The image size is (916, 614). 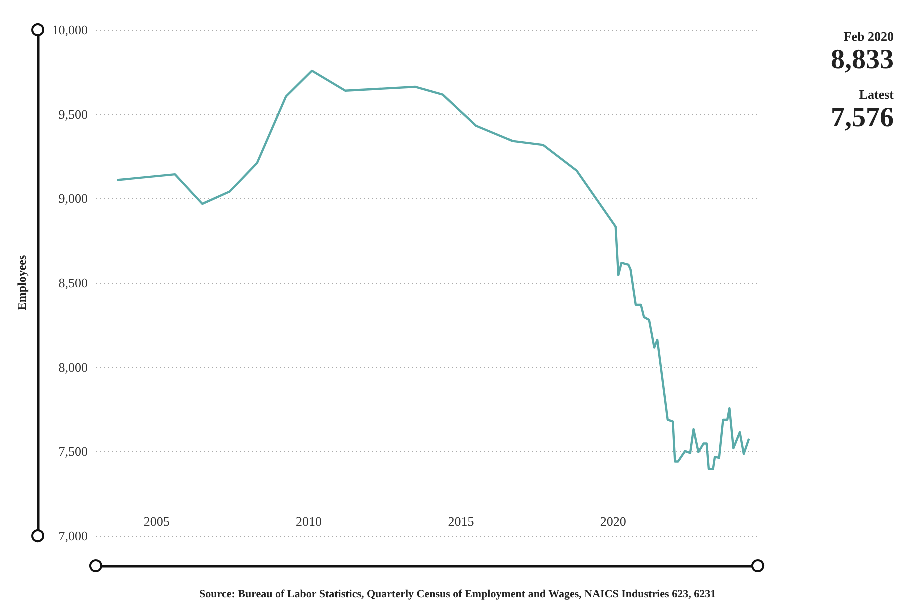 What do you see at coordinates (73, 283) in the screenshot?
I see `y-tick-label: 8,500` at bounding box center [73, 283].